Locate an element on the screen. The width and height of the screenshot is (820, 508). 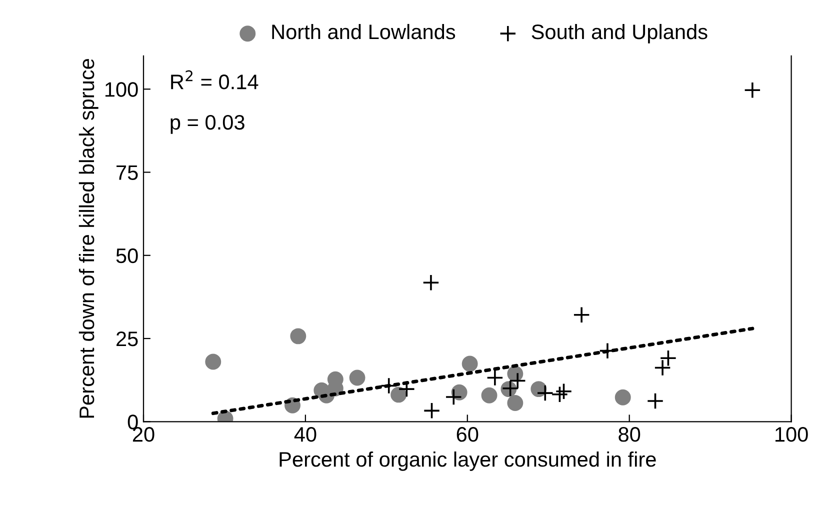
y-tick-label: 50 is located at coordinates (127, 256).